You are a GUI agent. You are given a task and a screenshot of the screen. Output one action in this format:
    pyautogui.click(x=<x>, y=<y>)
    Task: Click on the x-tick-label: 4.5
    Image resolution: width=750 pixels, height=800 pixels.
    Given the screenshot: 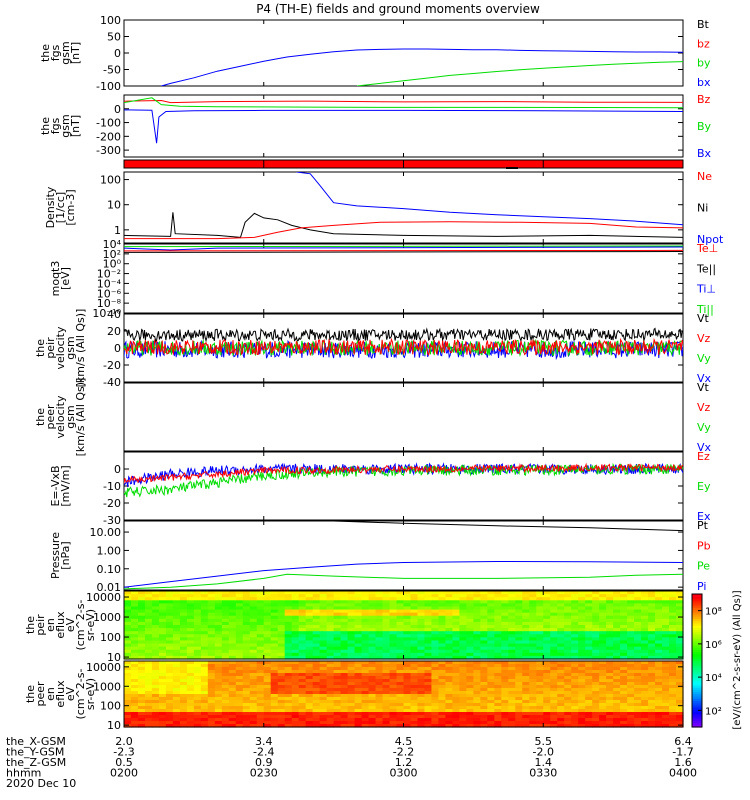 What is the action you would take?
    pyautogui.click(x=404, y=741)
    